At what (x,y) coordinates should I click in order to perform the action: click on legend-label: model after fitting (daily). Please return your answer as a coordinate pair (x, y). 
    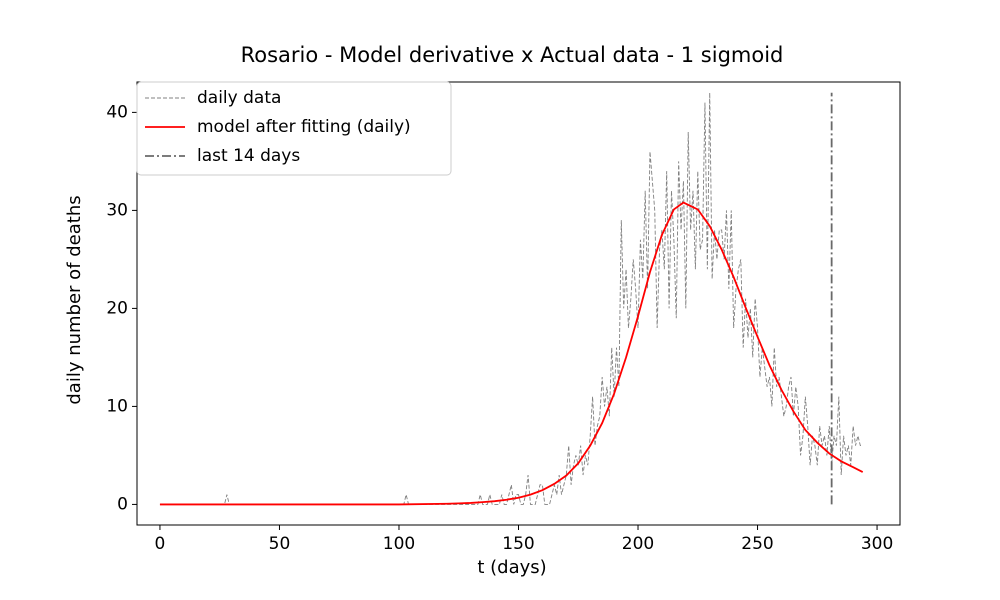
    Looking at the image, I should click on (304, 127).